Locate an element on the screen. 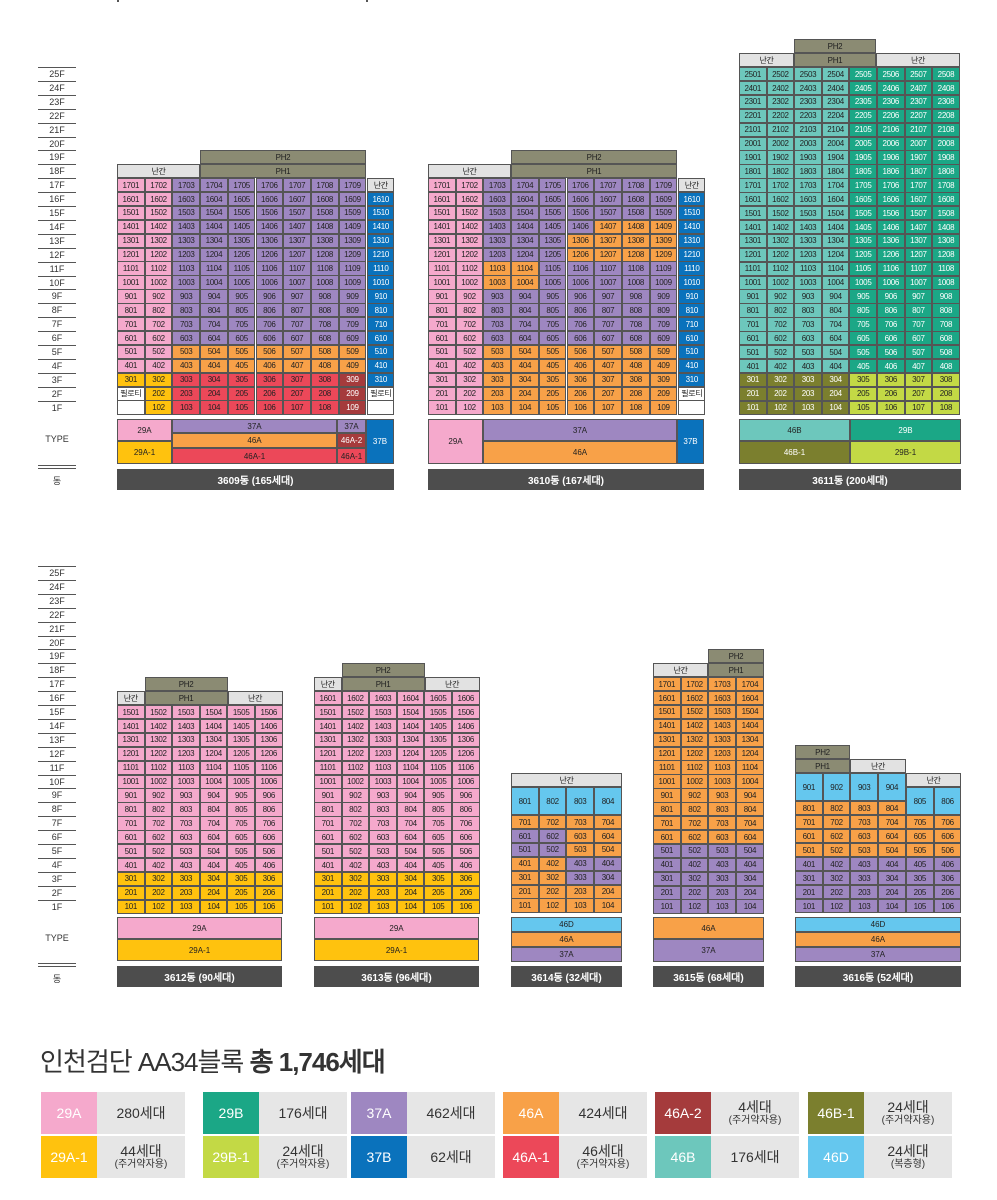  unit-cell: 504 is located at coordinates (892, 850).